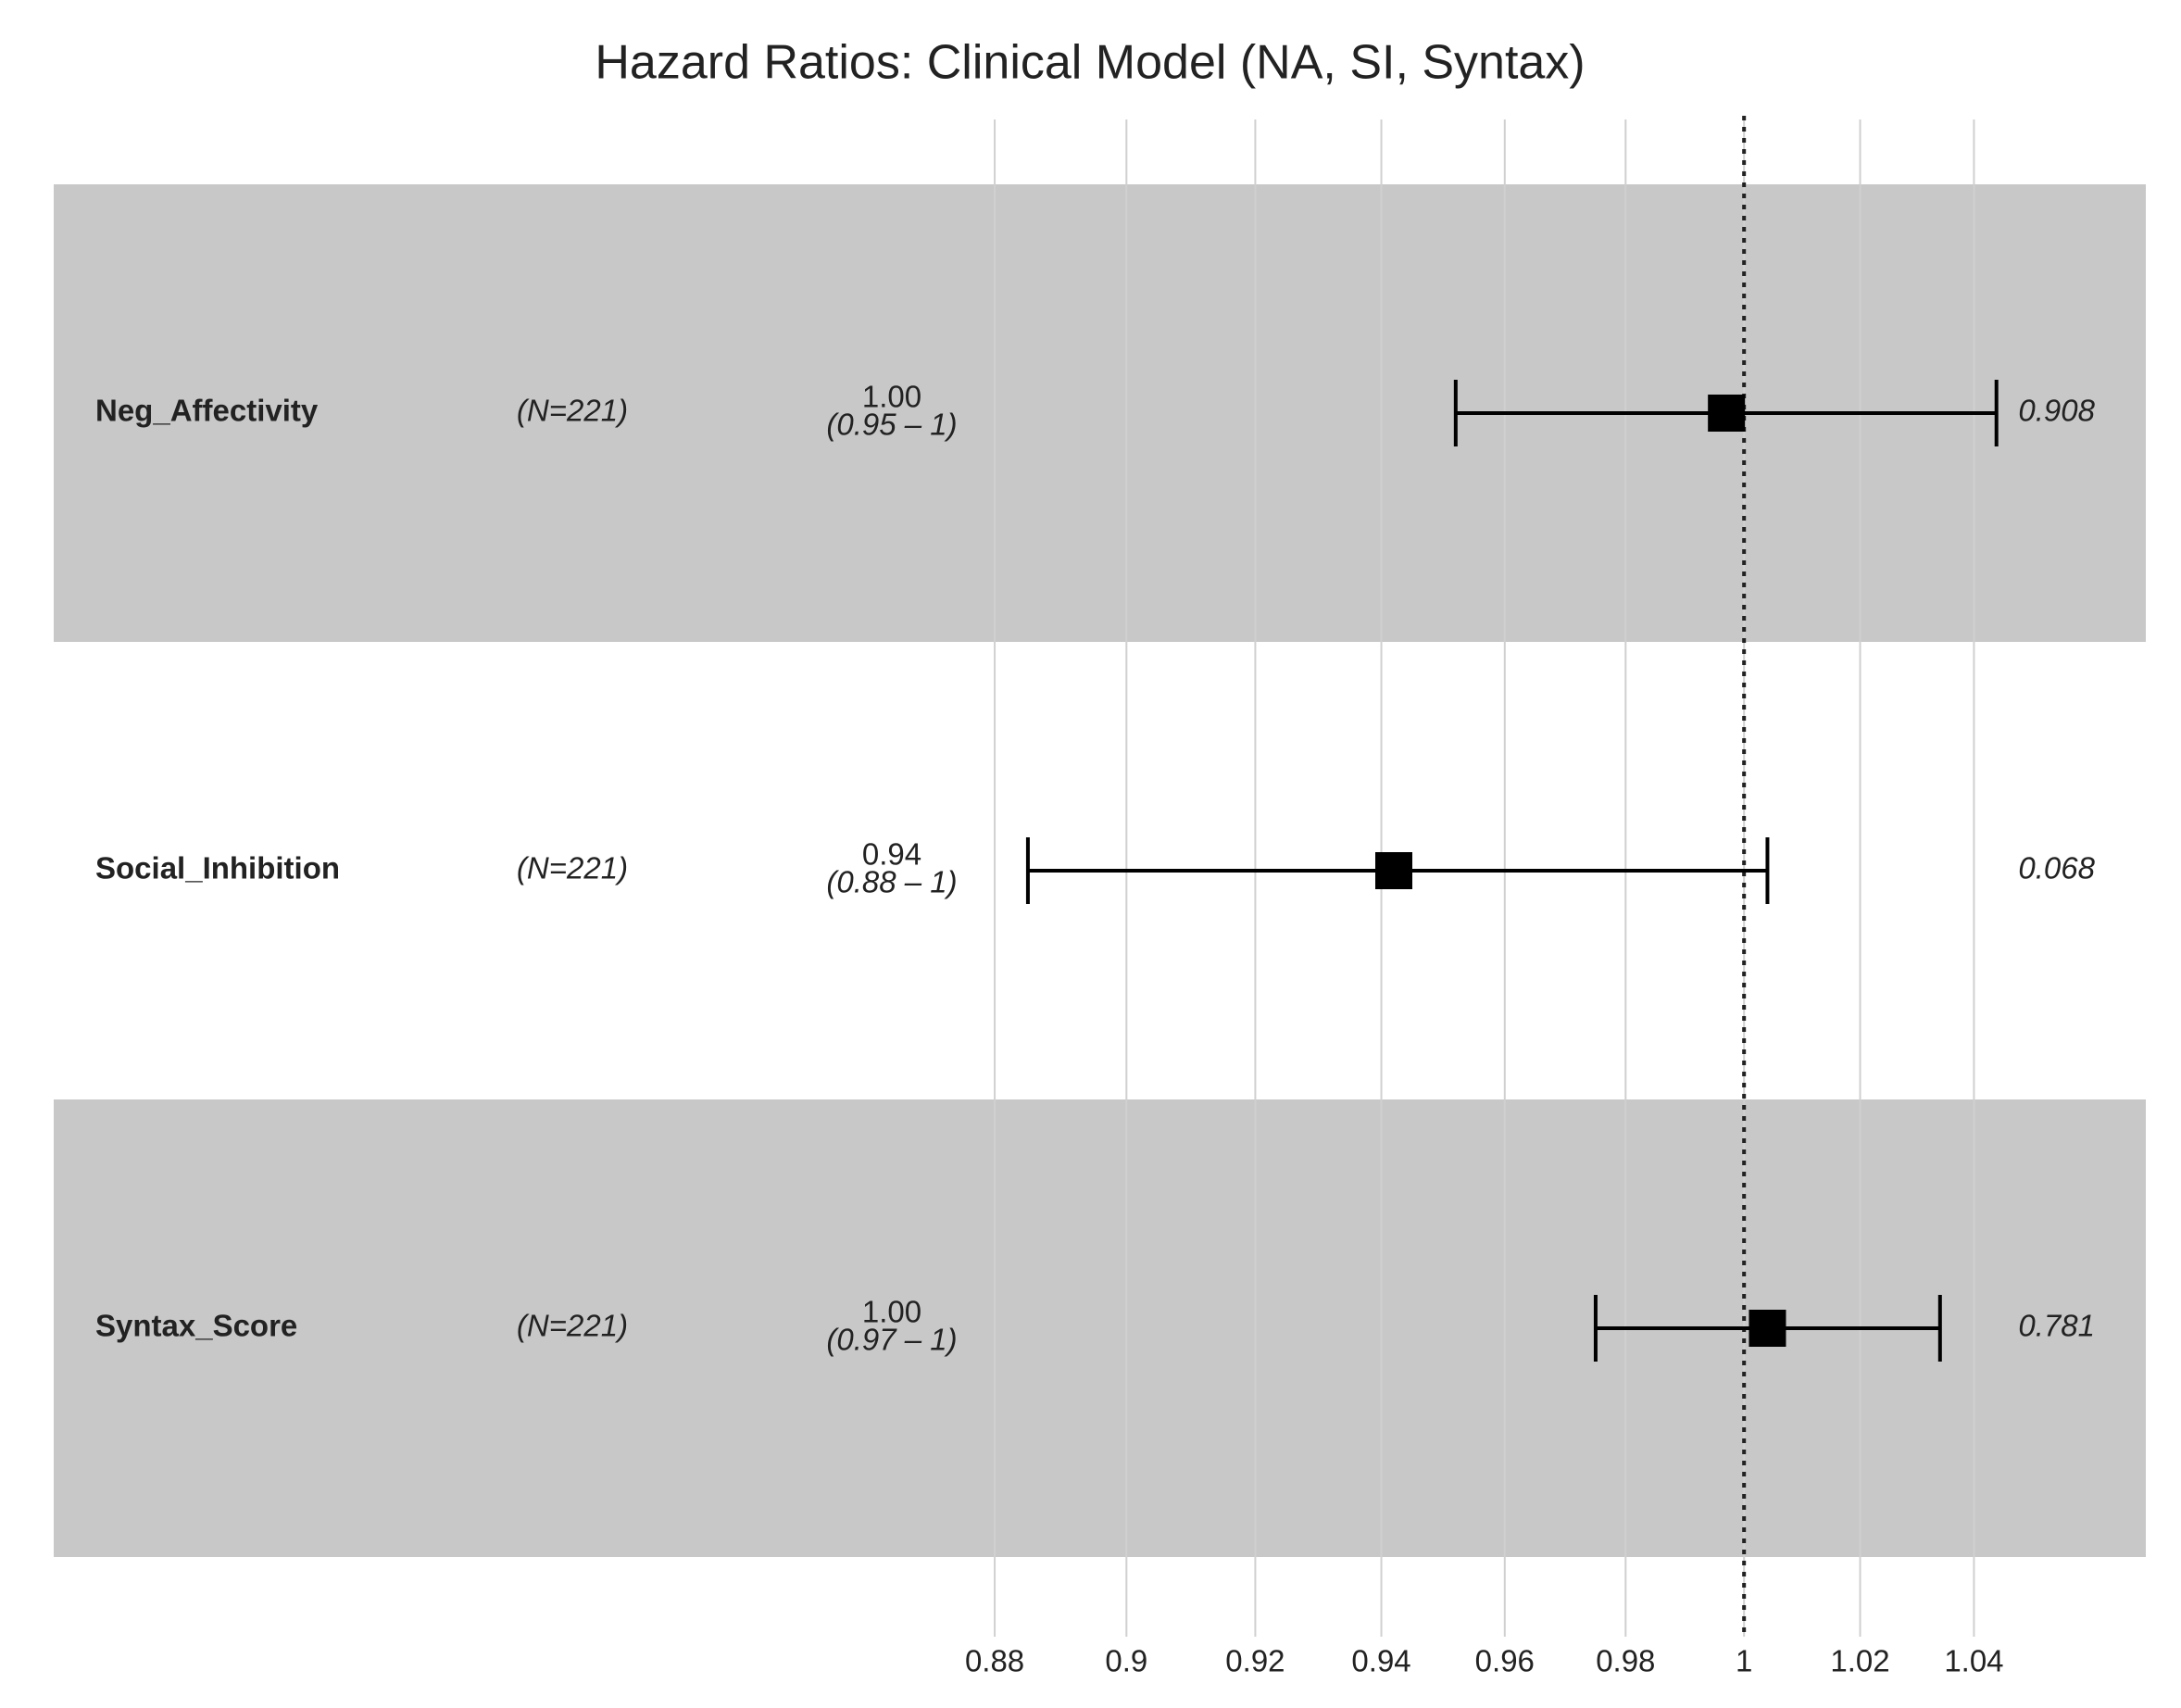  What do you see at coordinates (2057, 411) in the screenshot?
I see `p-value: 0.908` at bounding box center [2057, 411].